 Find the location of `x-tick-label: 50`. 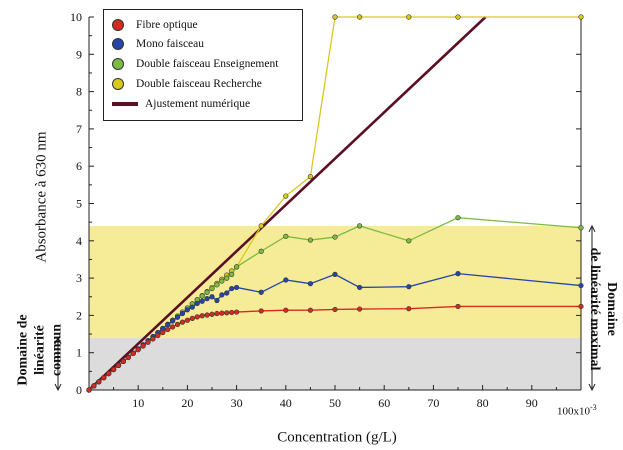

x-tick-label: 50 is located at coordinates (335, 403).